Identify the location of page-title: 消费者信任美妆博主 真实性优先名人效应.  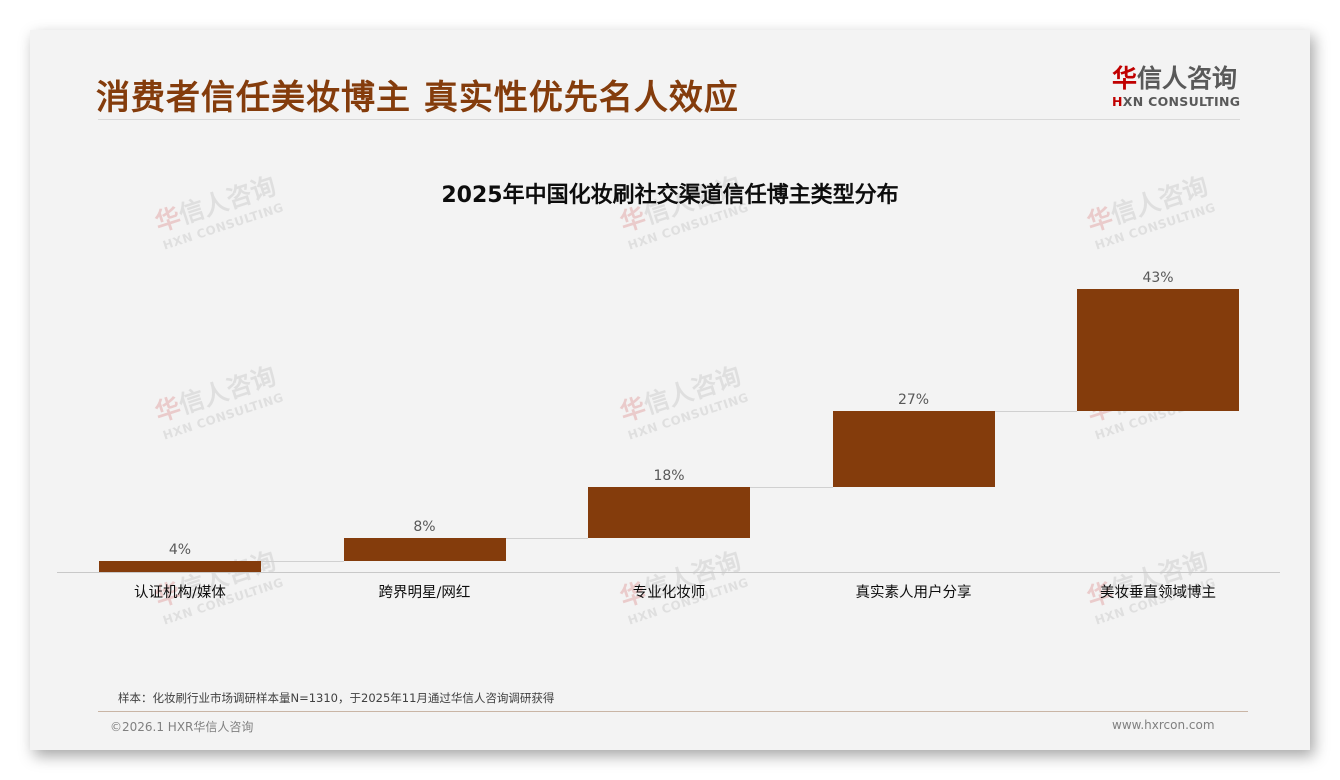
(417, 98).